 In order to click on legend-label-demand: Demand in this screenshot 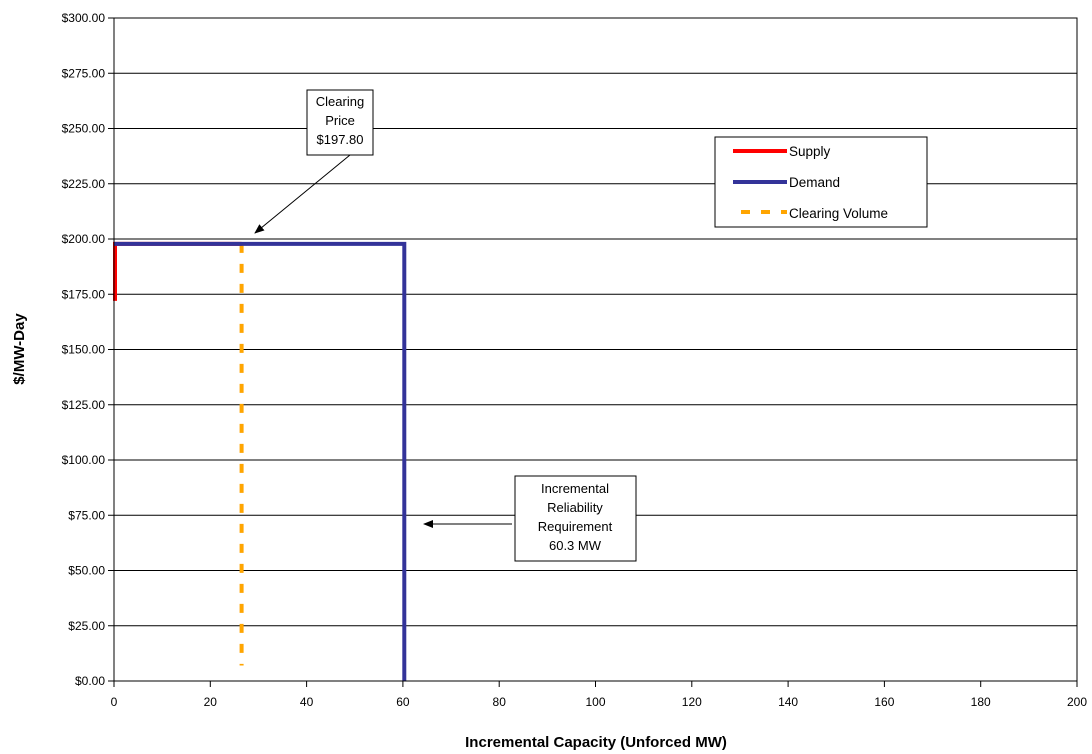, I will do `click(814, 182)`.